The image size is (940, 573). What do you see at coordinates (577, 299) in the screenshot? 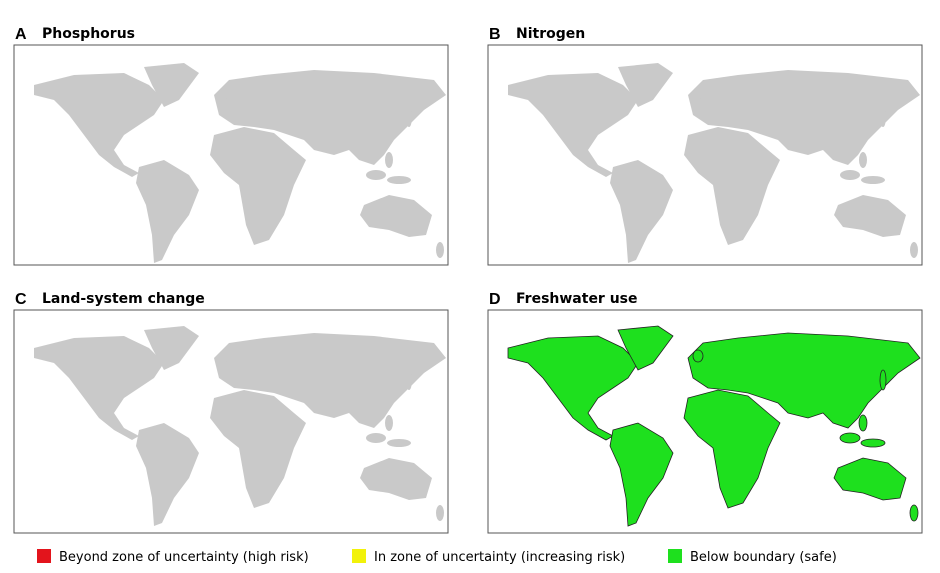
I see `panel-title: Freshwater use` at bounding box center [577, 299].